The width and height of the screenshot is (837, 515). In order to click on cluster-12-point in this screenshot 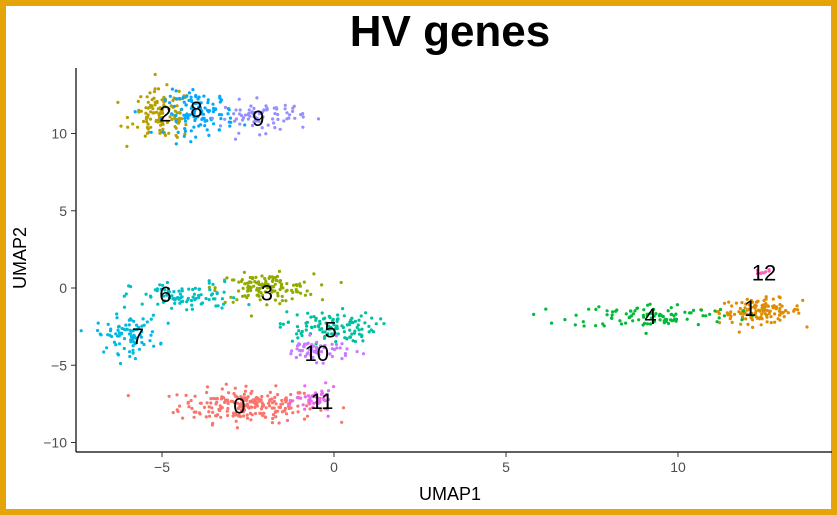, I will do `click(761, 273)`.